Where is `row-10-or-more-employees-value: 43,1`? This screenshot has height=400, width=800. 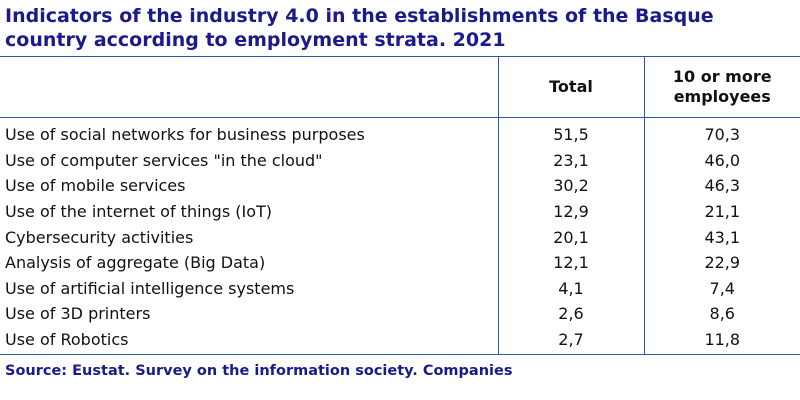 row-10-or-more-employees-value: 43,1 is located at coordinates (722, 237).